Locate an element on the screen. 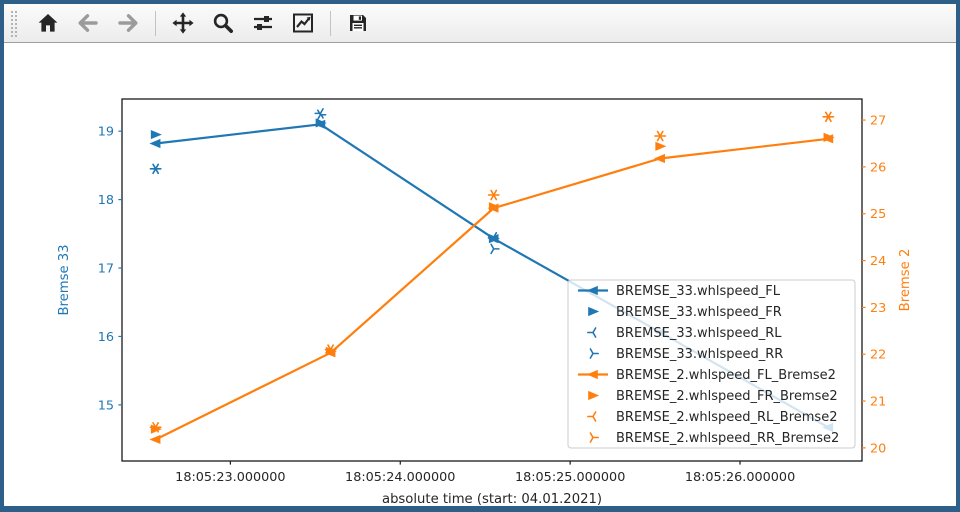 The height and width of the screenshot is (512, 960). zoom-magnifier-icon is located at coordinates (223, 23).